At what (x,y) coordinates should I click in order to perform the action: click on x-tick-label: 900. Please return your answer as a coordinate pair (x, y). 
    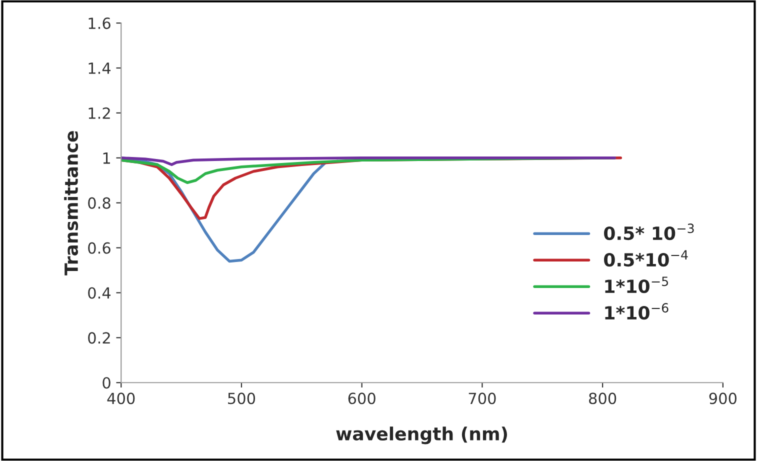
    Looking at the image, I should click on (722, 398).